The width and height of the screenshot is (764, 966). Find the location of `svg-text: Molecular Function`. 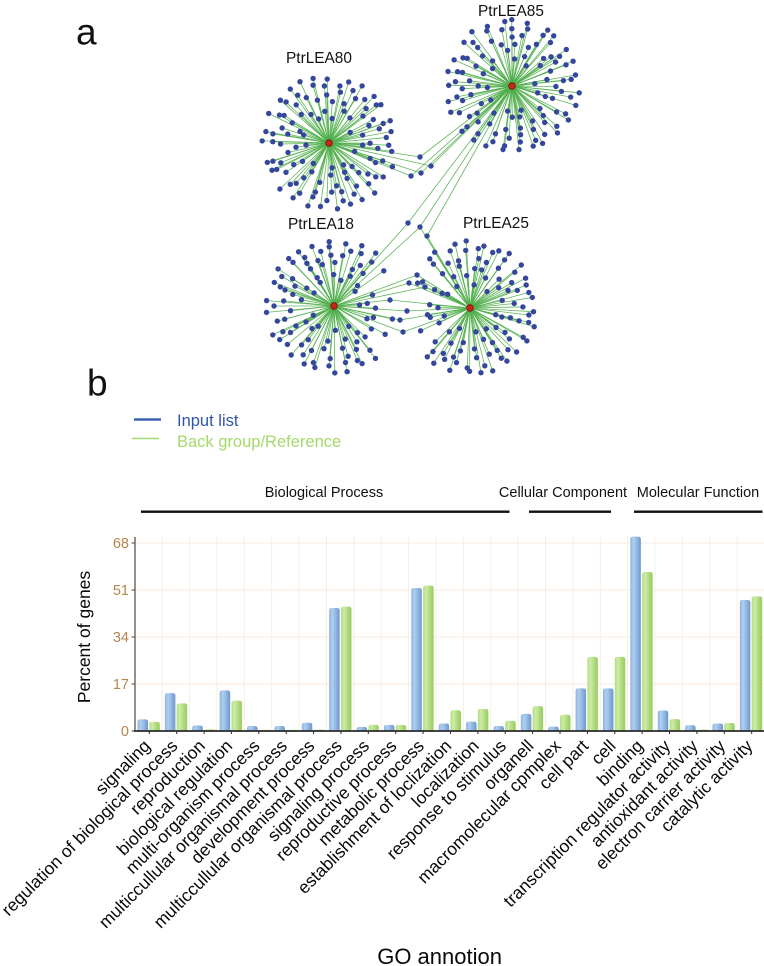

svg-text: Molecular Function is located at coordinates (698, 493).